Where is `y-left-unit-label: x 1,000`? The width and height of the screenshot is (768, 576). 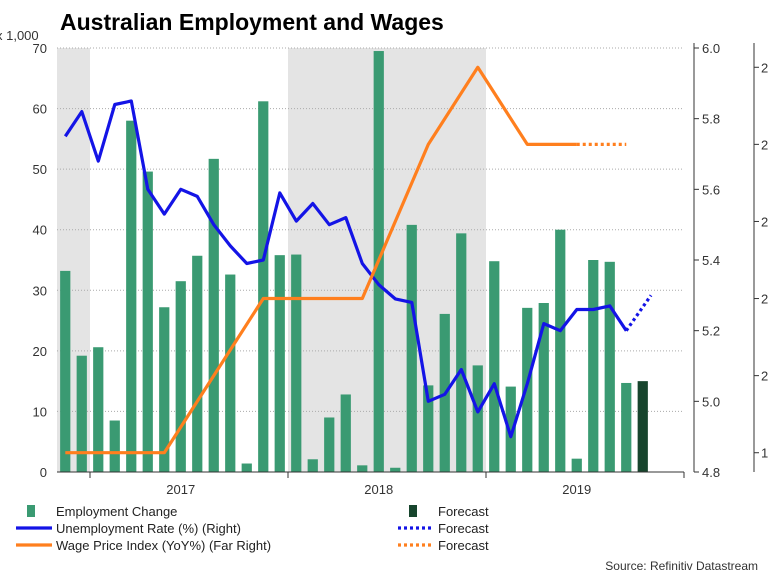 y-left-unit-label: x 1,000 is located at coordinates (19, 35).